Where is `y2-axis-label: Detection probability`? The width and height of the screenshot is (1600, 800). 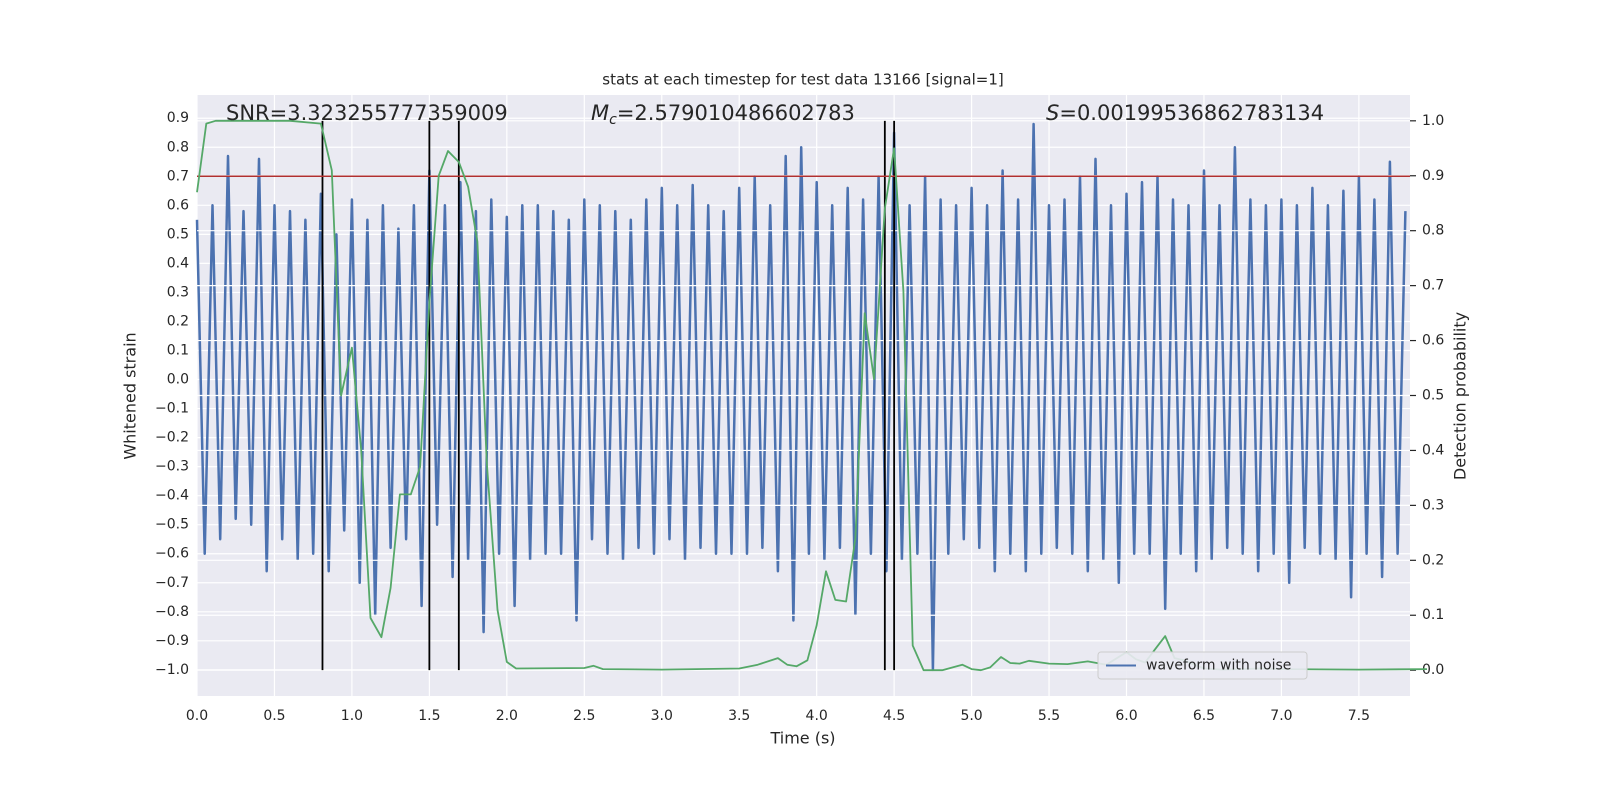 y2-axis-label: Detection probability is located at coordinates (1460, 396).